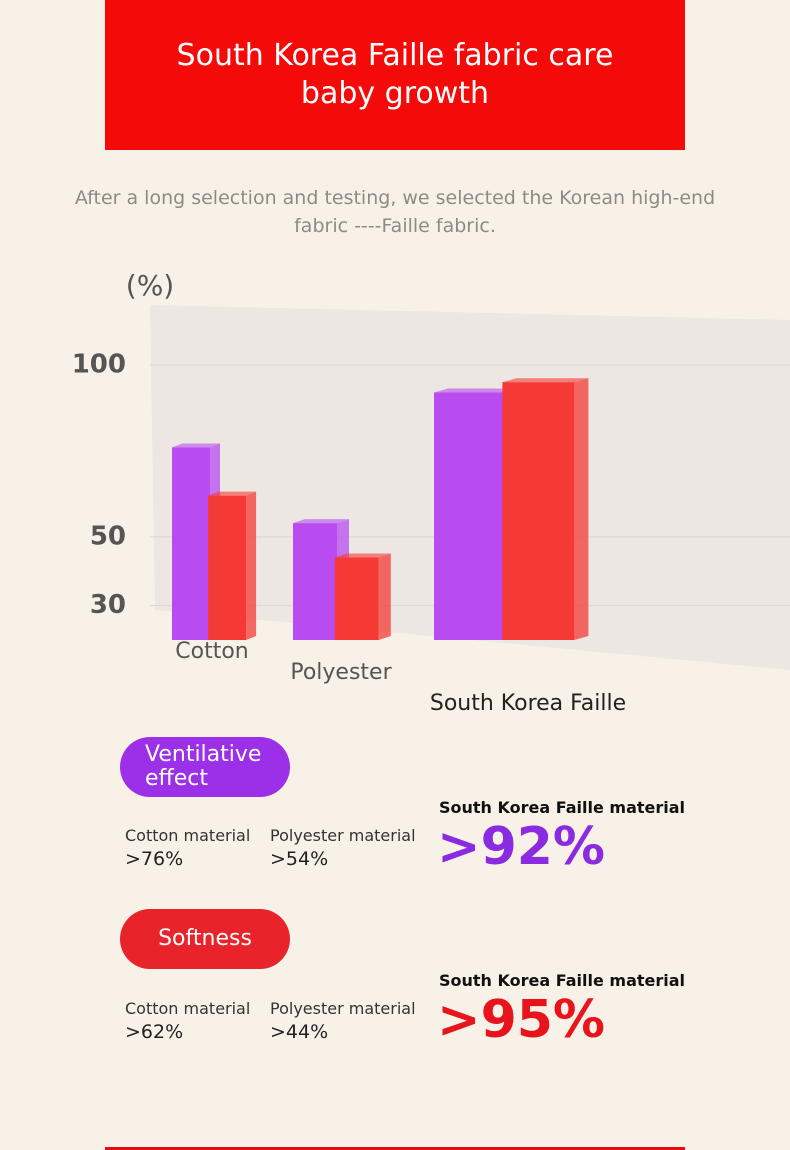 The height and width of the screenshot is (1150, 790). What do you see at coordinates (108, 536) in the screenshot?
I see `y-tick-label: 50` at bounding box center [108, 536].